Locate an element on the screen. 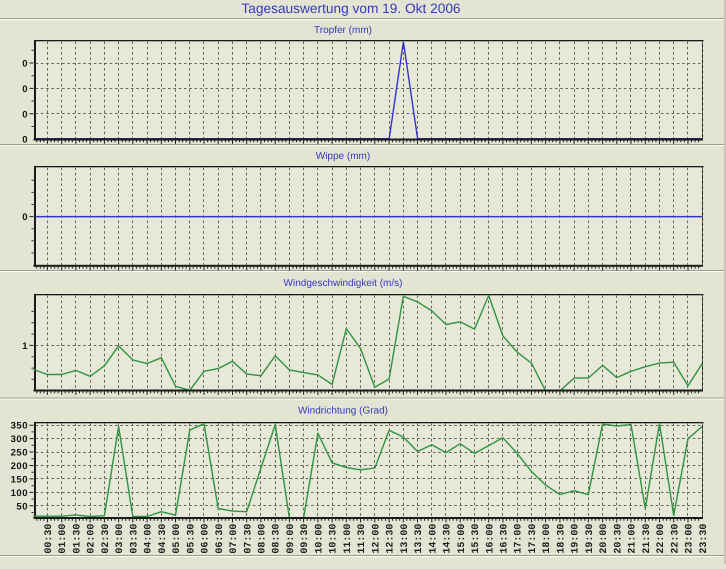 This screenshot has width=726, height=569. svg-text: 1 is located at coordinates (25, 346).